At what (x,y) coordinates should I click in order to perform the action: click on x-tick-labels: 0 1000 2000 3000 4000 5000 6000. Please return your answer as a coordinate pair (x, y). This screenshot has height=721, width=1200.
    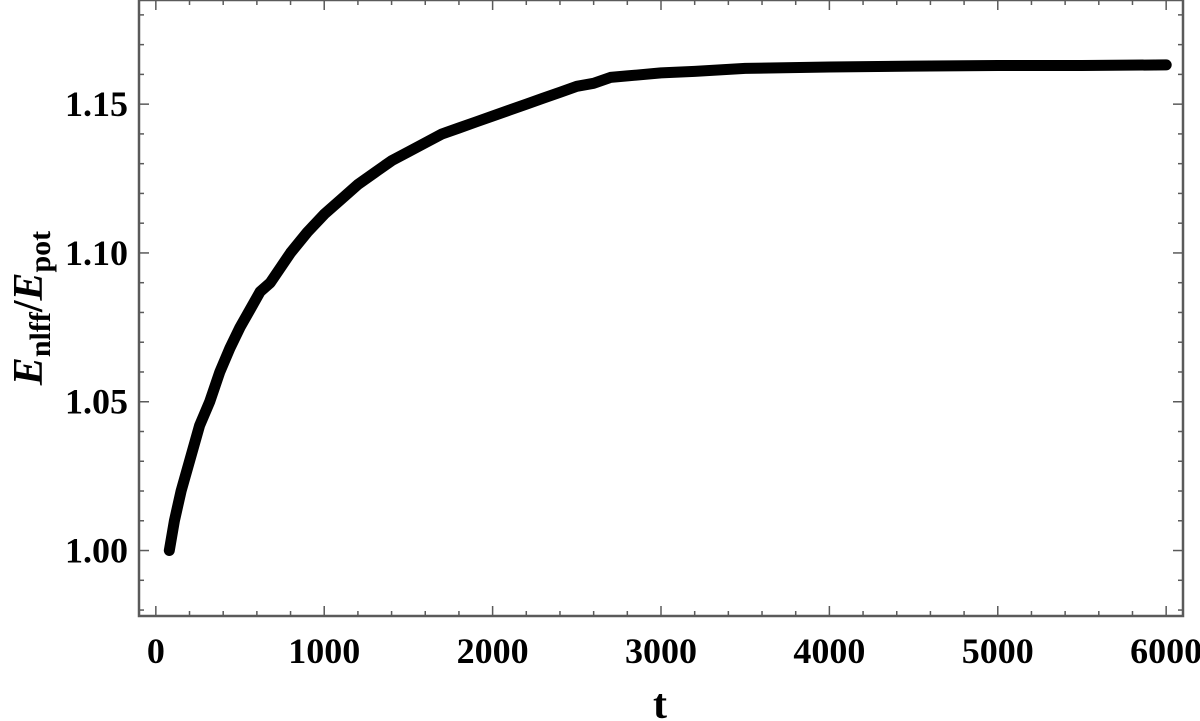
    Looking at the image, I should click on (673, 651).